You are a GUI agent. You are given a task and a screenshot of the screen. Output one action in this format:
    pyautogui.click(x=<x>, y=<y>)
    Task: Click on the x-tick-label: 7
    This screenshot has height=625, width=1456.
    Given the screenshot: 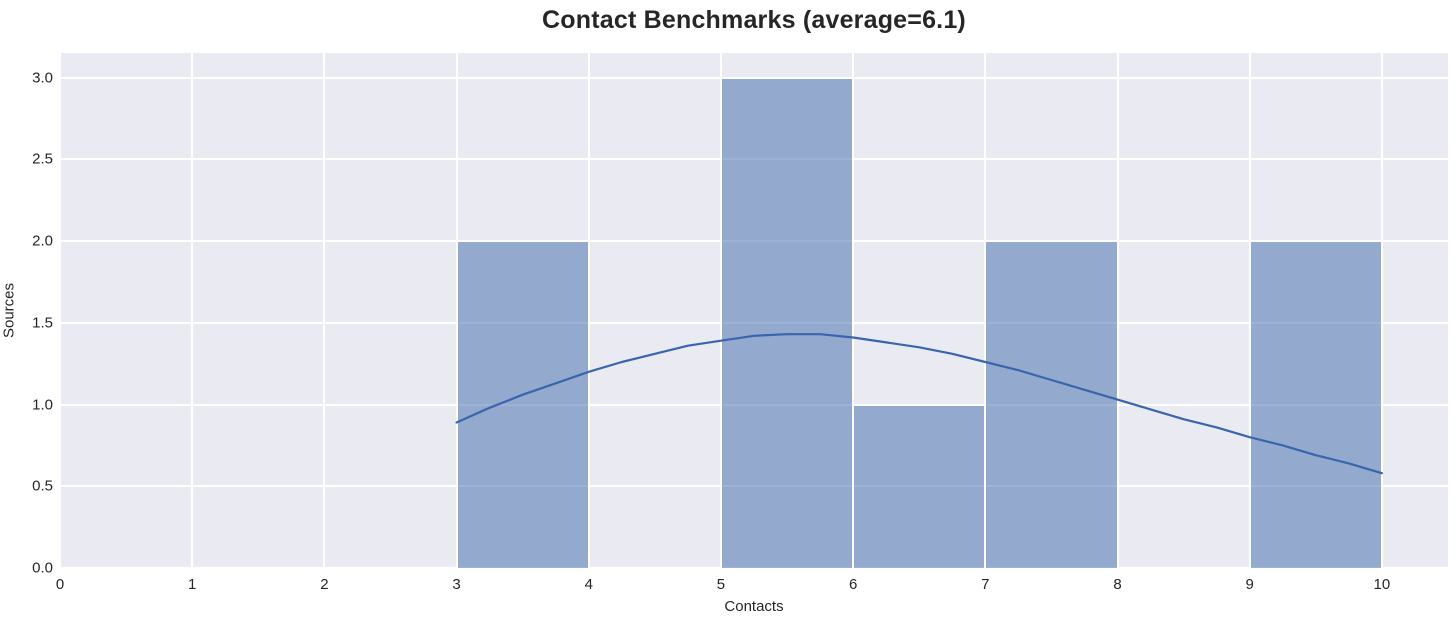 What is the action you would take?
    pyautogui.click(x=985, y=584)
    